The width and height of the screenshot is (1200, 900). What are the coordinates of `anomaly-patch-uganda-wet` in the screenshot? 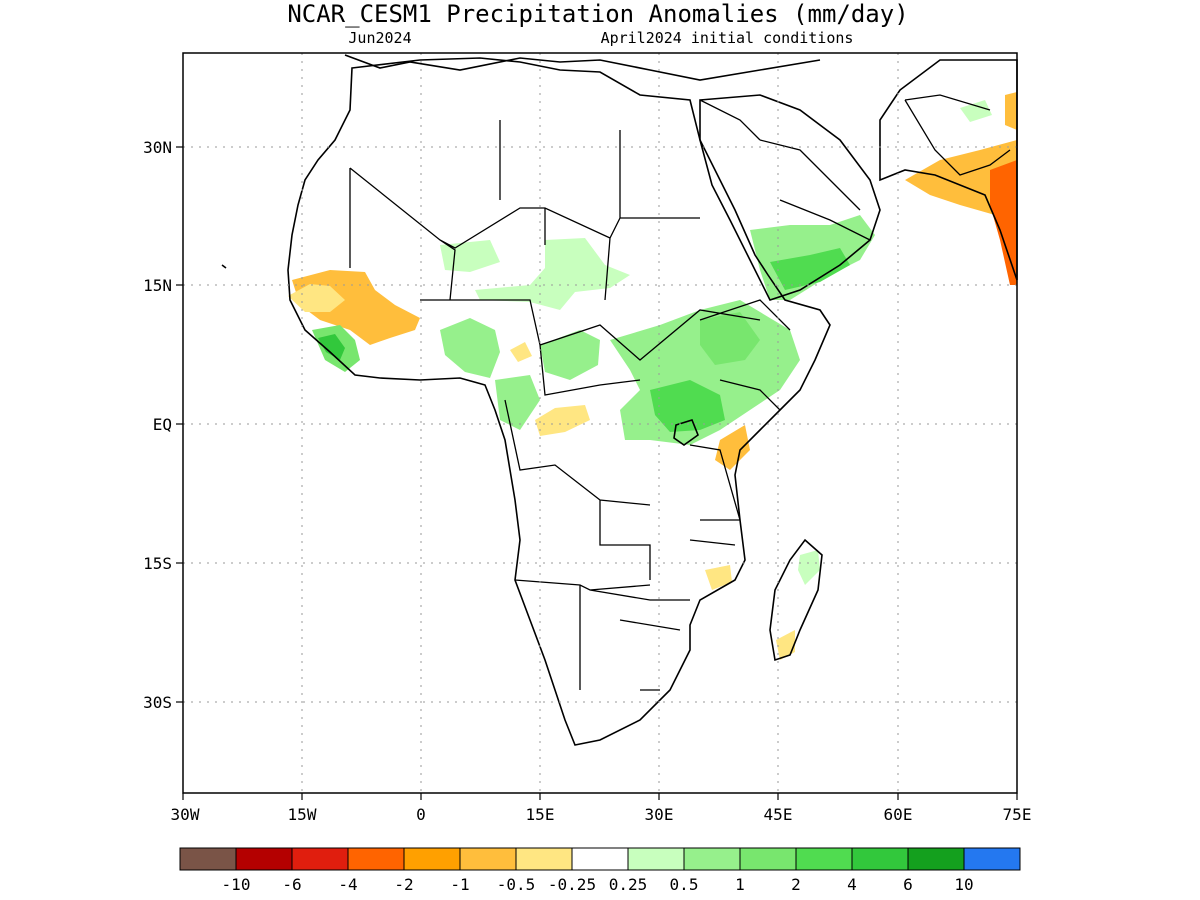 It's located at (687, 406).